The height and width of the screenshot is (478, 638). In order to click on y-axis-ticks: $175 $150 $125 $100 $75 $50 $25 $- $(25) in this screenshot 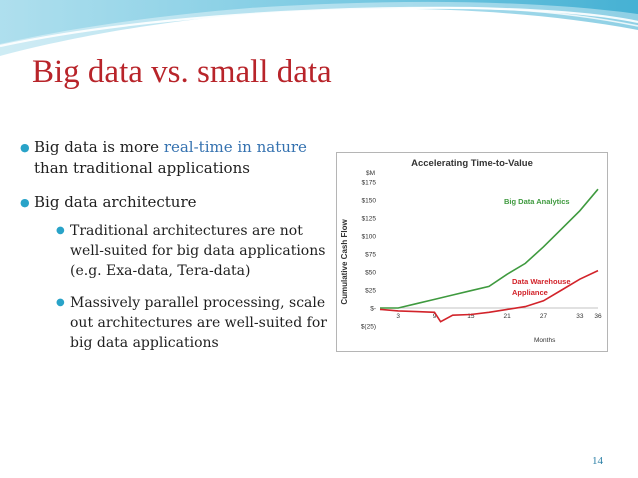, I will do `click(369, 255)`.